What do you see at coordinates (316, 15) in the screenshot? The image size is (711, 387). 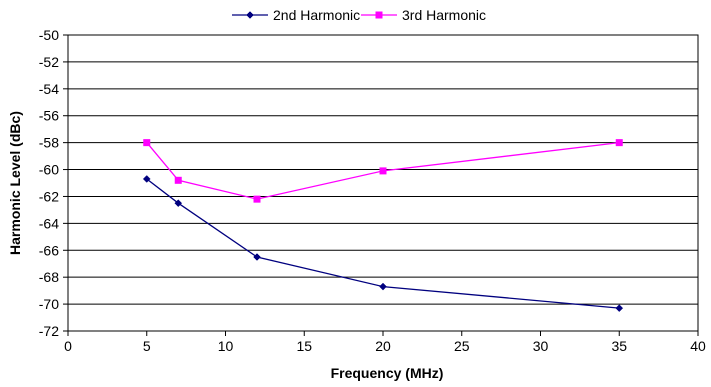 I see `legend-label: 2nd Harmonic` at bounding box center [316, 15].